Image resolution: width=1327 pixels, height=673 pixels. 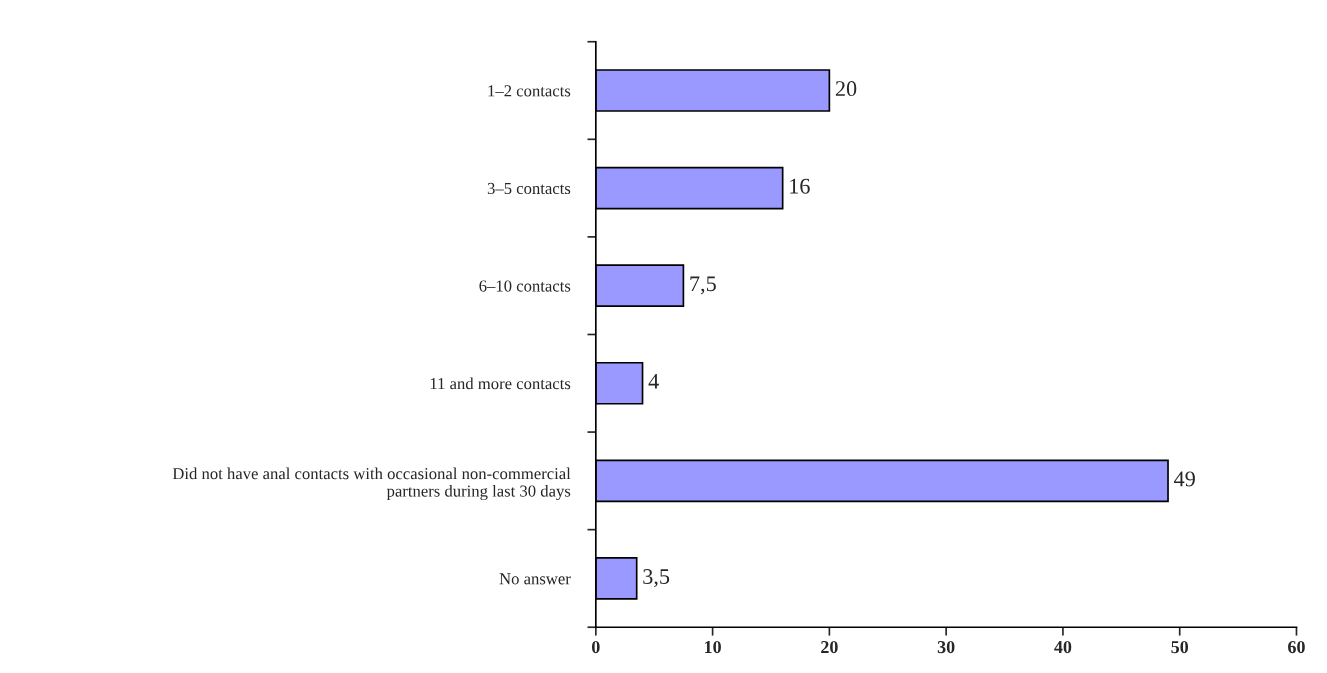 I want to click on y-tick-label: 6–10 contacts, so click(x=525, y=286).